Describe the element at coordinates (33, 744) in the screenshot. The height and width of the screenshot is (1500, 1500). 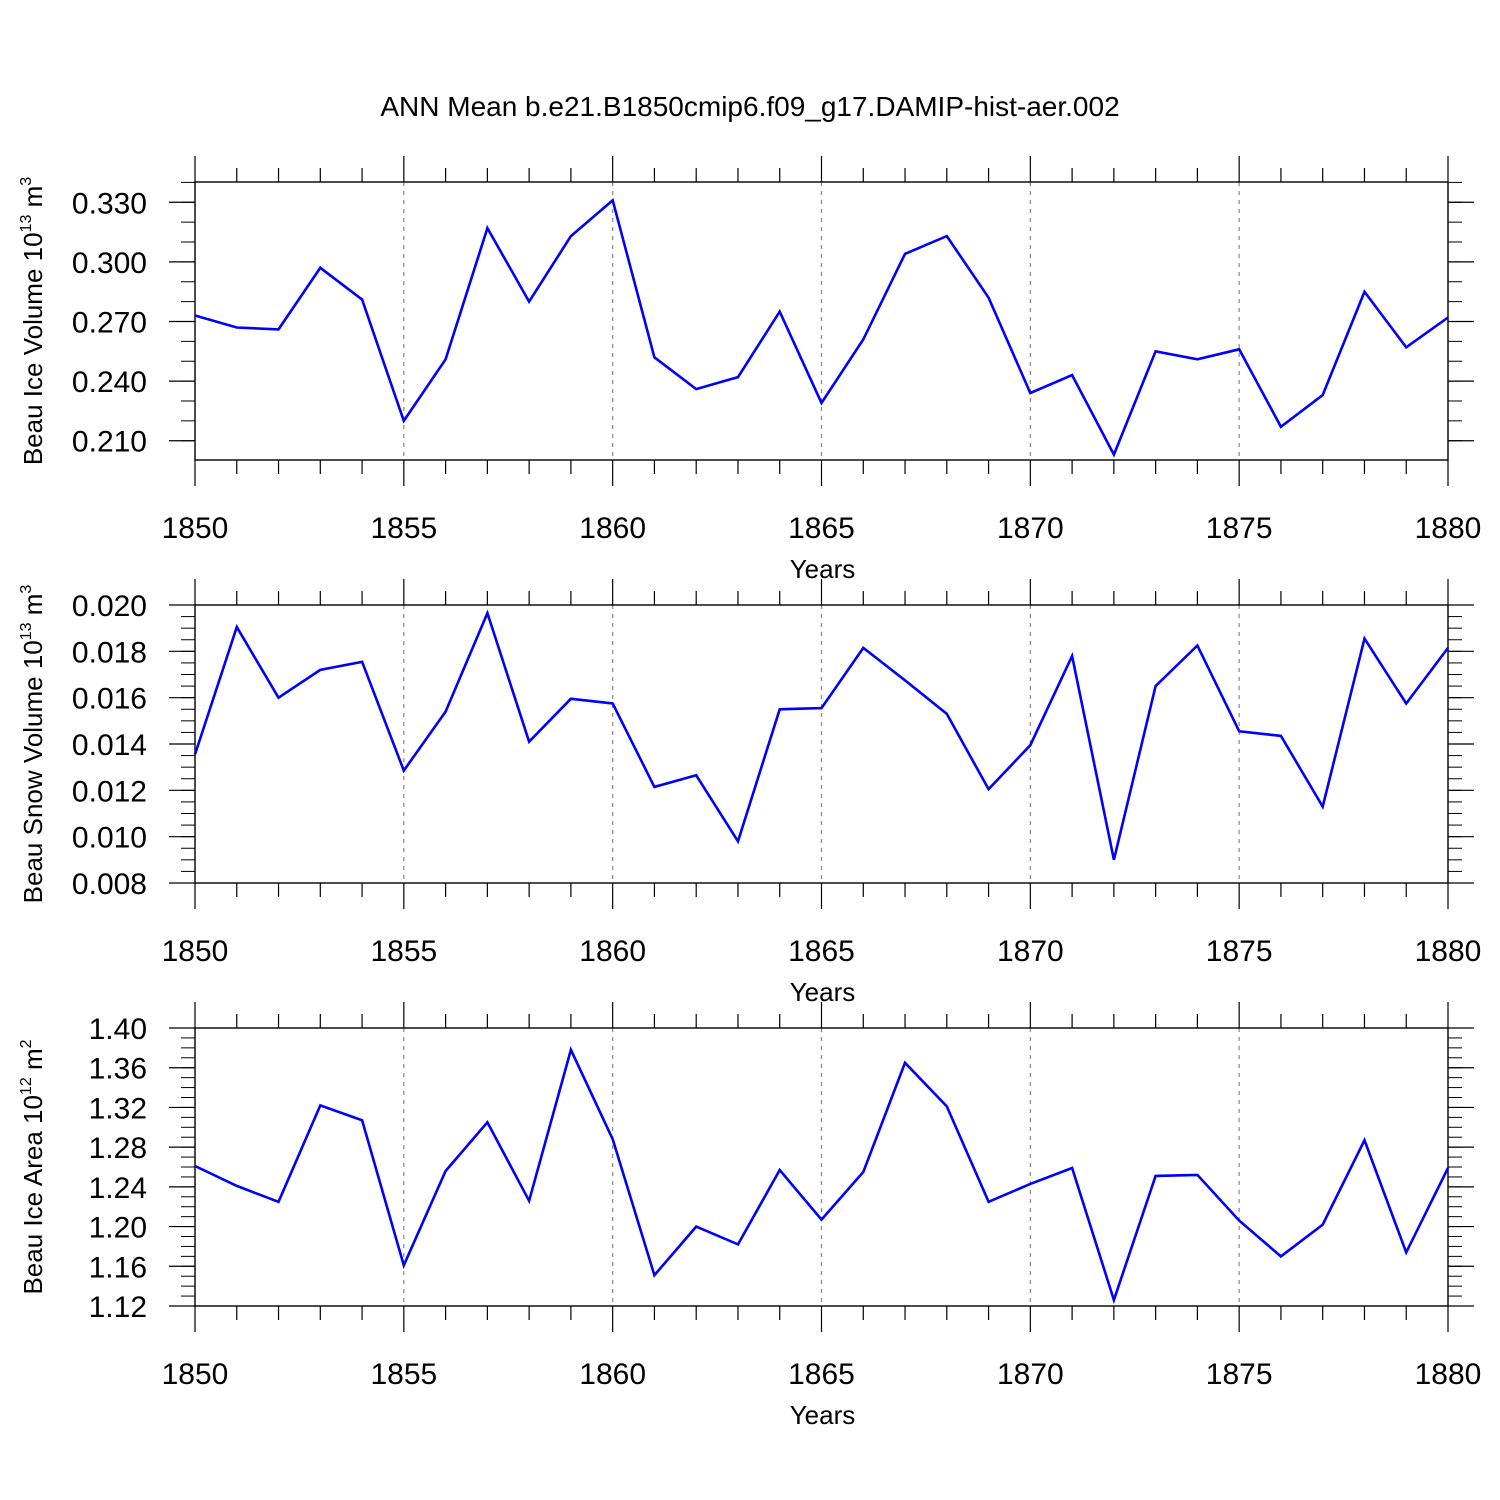
I see `y-axis-title: Beau Snow Volume 1013 m3` at that location.